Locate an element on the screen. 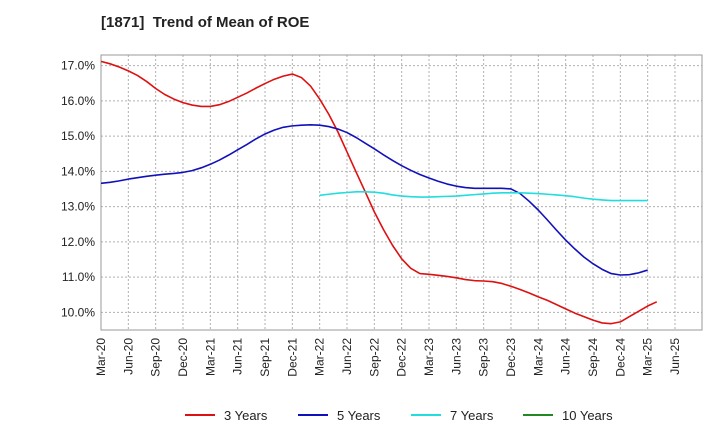  x-tick-label: Mar-20 is located at coordinates (101, 357).